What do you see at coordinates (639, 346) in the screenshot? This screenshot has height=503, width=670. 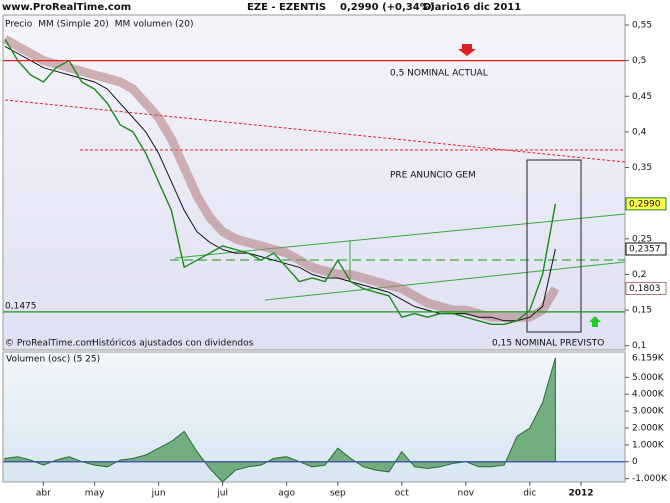 I see `y-tick-label: 0,1` at bounding box center [639, 346].